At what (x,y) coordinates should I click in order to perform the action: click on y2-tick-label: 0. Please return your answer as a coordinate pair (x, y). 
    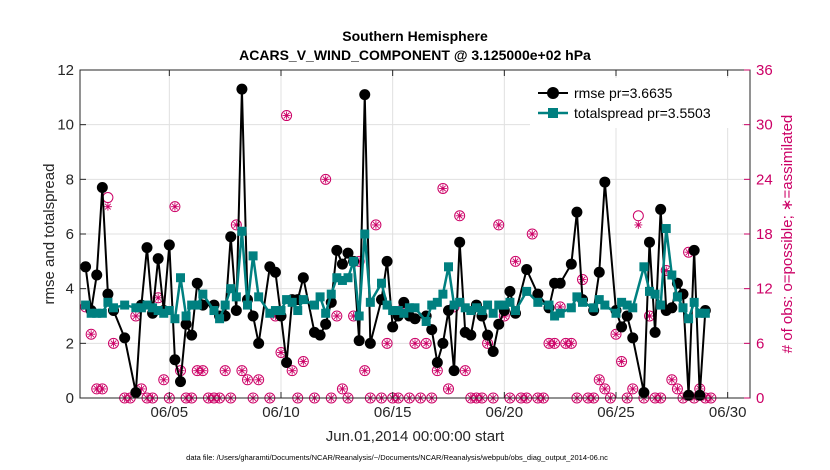
    Looking at the image, I should click on (760, 398).